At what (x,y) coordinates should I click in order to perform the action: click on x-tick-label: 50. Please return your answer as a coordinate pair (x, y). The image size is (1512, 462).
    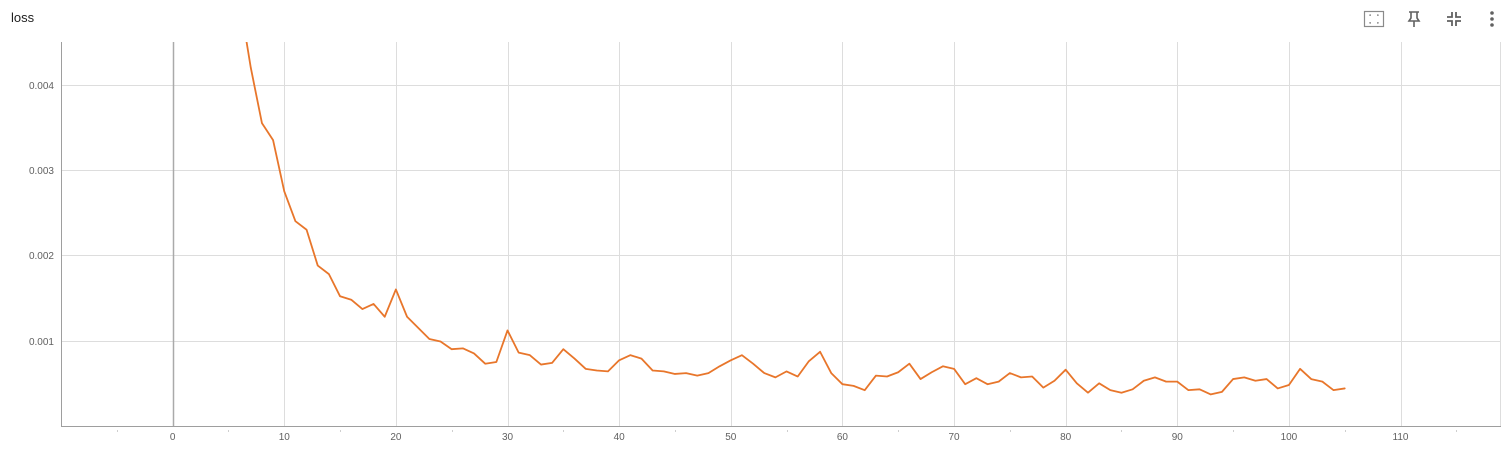
    Looking at the image, I should click on (731, 437).